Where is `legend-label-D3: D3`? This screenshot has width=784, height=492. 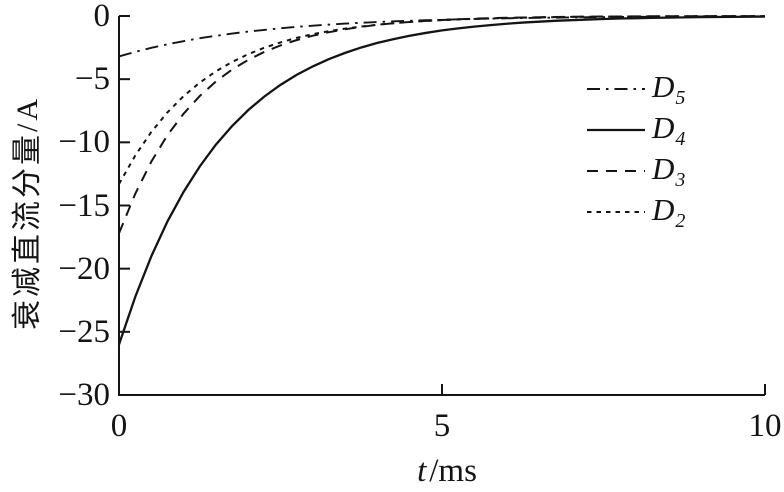
legend-label-D3: D3 is located at coordinates (669, 170).